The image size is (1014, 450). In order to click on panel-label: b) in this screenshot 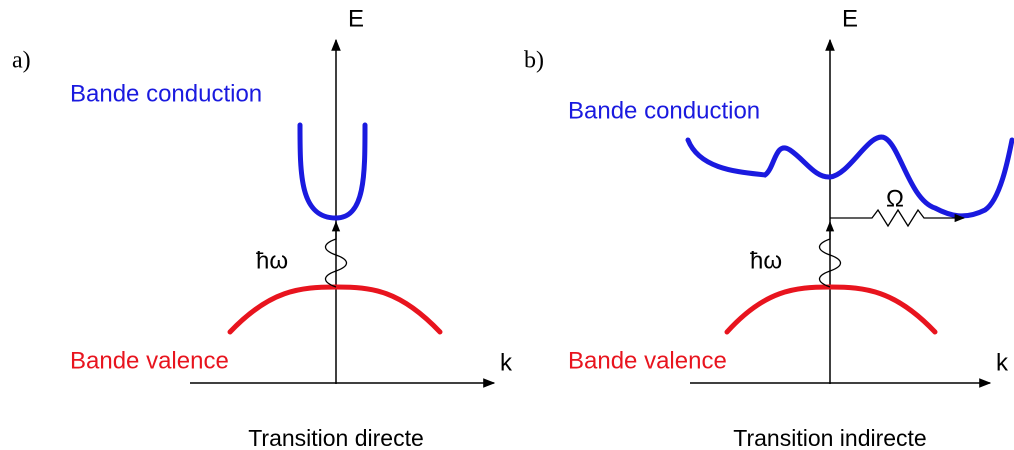, I will do `click(534, 61)`.